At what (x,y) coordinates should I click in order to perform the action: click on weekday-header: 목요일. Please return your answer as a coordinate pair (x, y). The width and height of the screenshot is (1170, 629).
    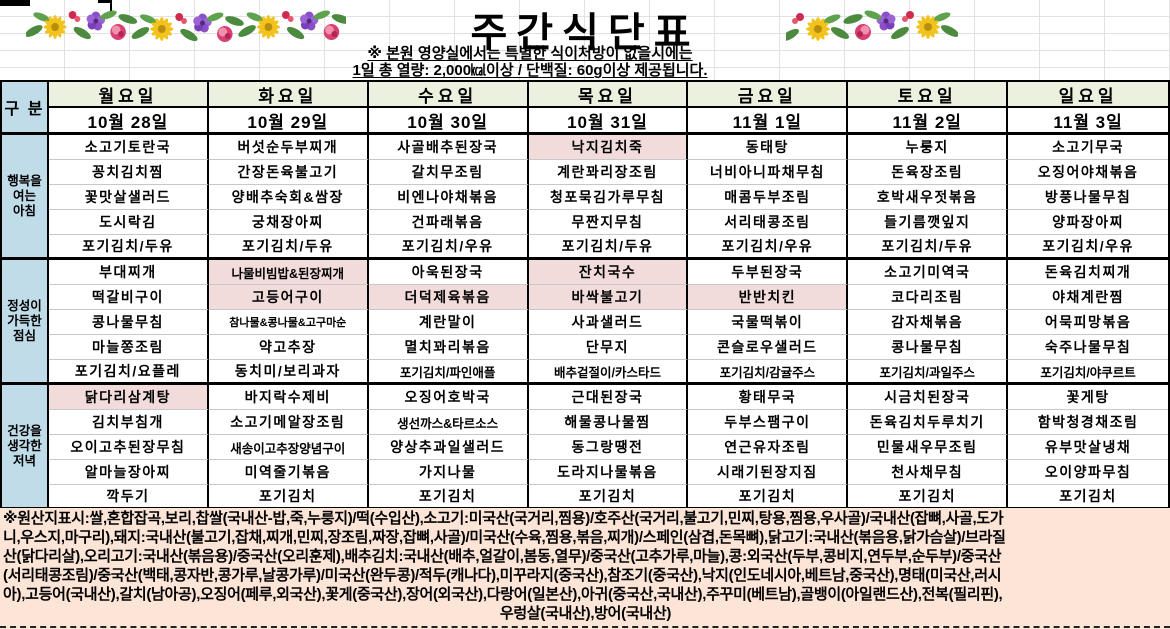
    Looking at the image, I should click on (608, 95).